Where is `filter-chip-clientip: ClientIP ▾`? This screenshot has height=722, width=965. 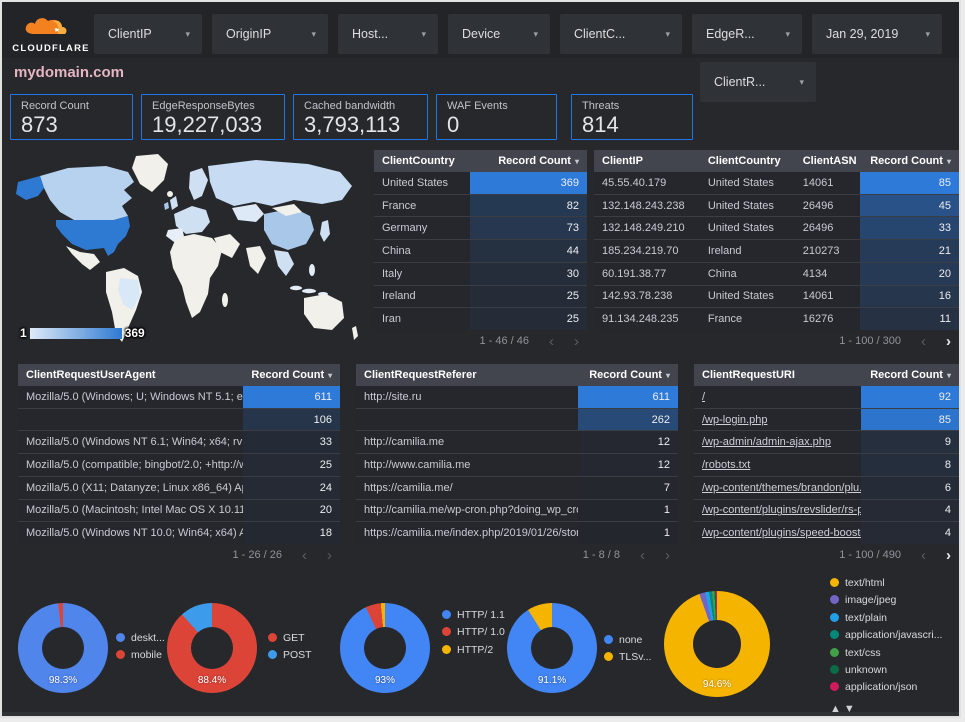 filter-chip-clientip: ClientIP ▾ is located at coordinates (148, 34).